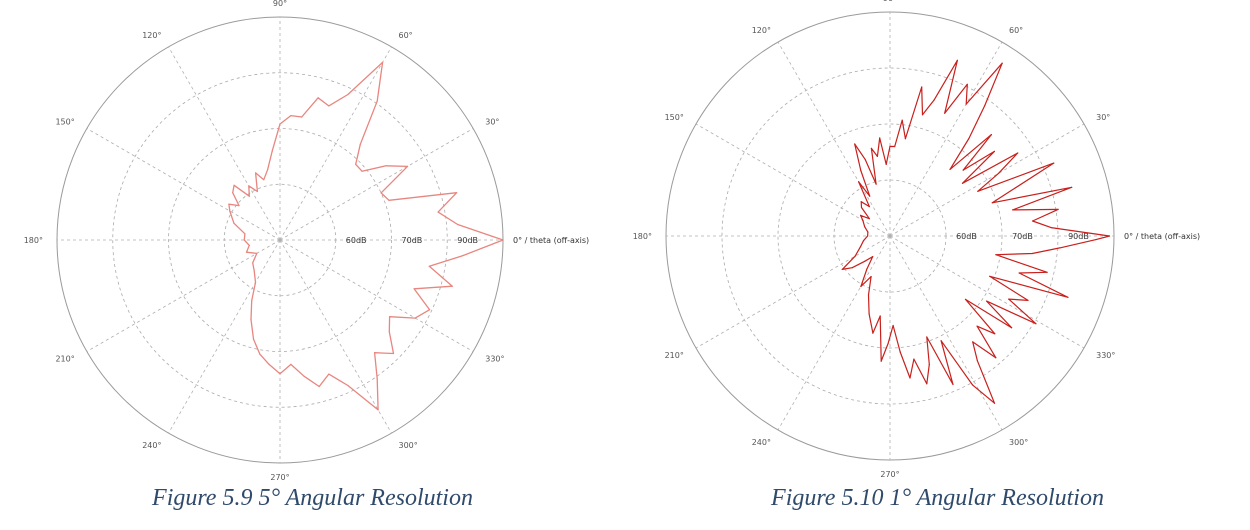 Image resolution: width=1250 pixels, height=530 pixels. Describe the element at coordinates (1078, 236) in the screenshot. I see `radial-tick-label: 90dB` at that location.